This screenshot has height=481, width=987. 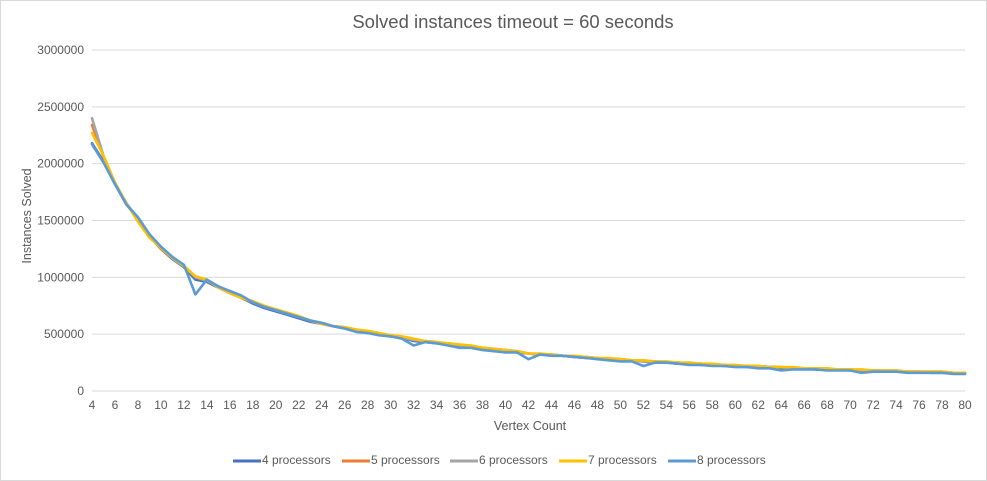 What do you see at coordinates (731, 460) in the screenshot?
I see `legend-label: 8 processors` at bounding box center [731, 460].